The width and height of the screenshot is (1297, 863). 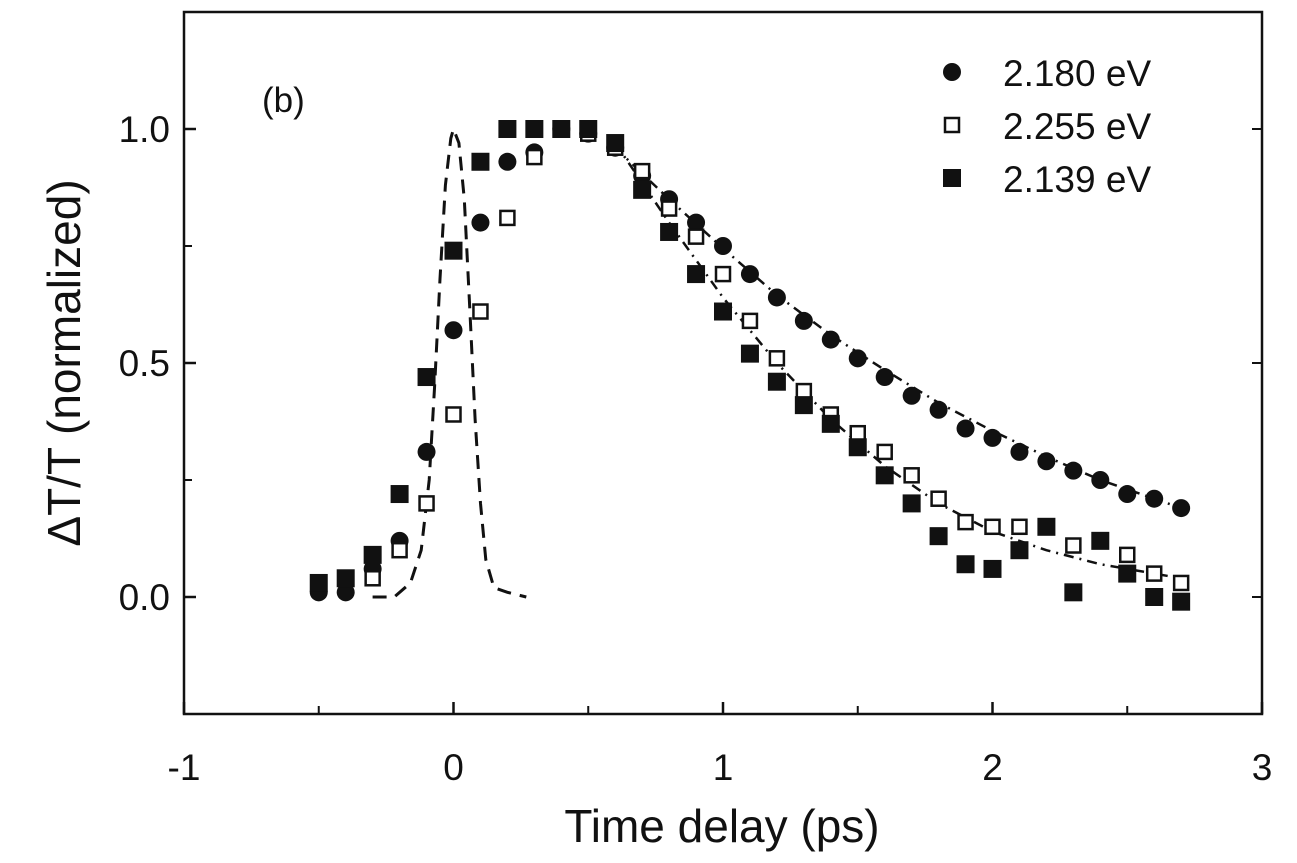 What do you see at coordinates (1077, 126) in the screenshot?
I see `legend-label: 2.255 eV` at bounding box center [1077, 126].